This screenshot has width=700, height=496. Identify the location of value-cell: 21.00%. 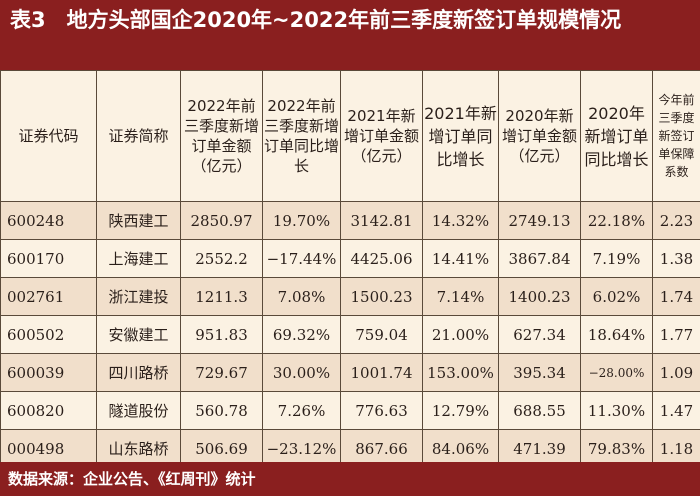
(460, 334).